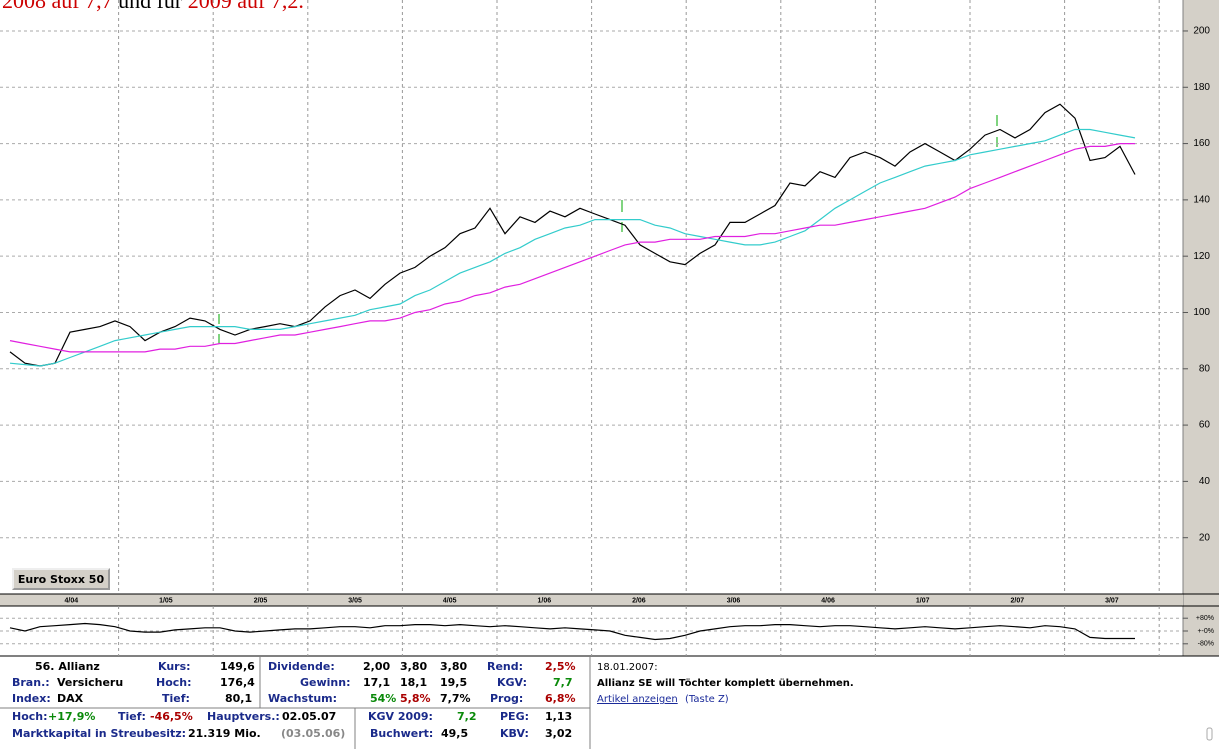 The image size is (1219, 749). I want to click on series-line, so click(572, 631).